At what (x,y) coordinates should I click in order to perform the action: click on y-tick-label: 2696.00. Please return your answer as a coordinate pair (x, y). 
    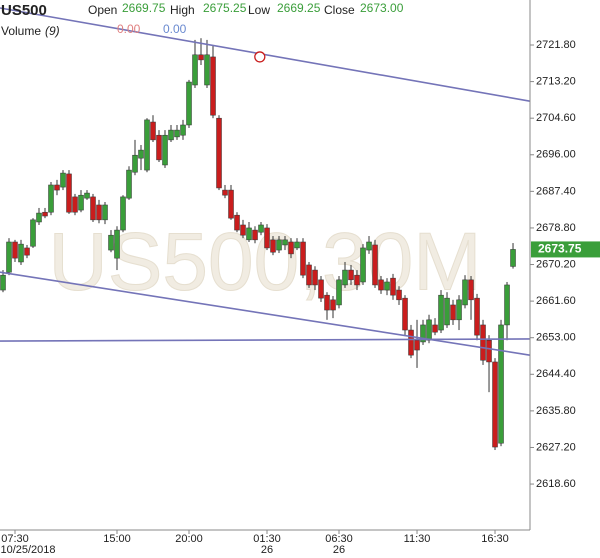
    Looking at the image, I should click on (556, 155).